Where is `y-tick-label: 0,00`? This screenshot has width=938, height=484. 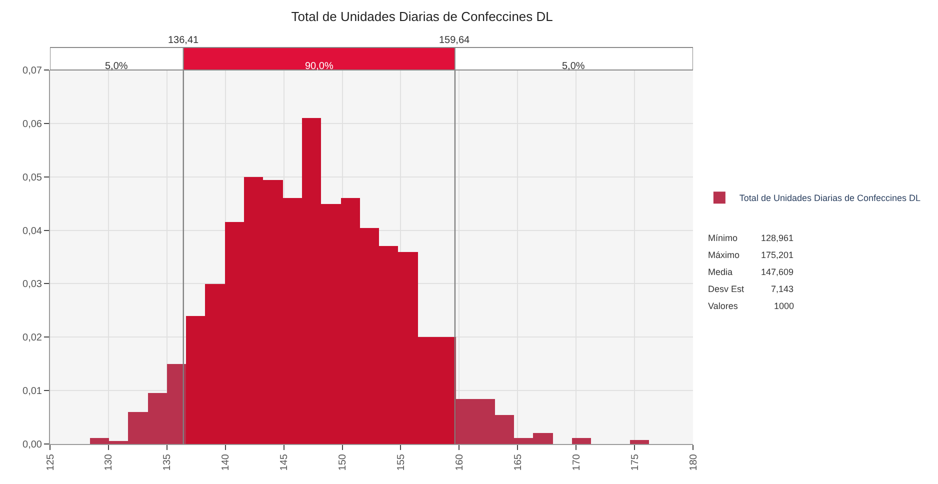
y-tick-label: 0,00 is located at coordinates (32, 445).